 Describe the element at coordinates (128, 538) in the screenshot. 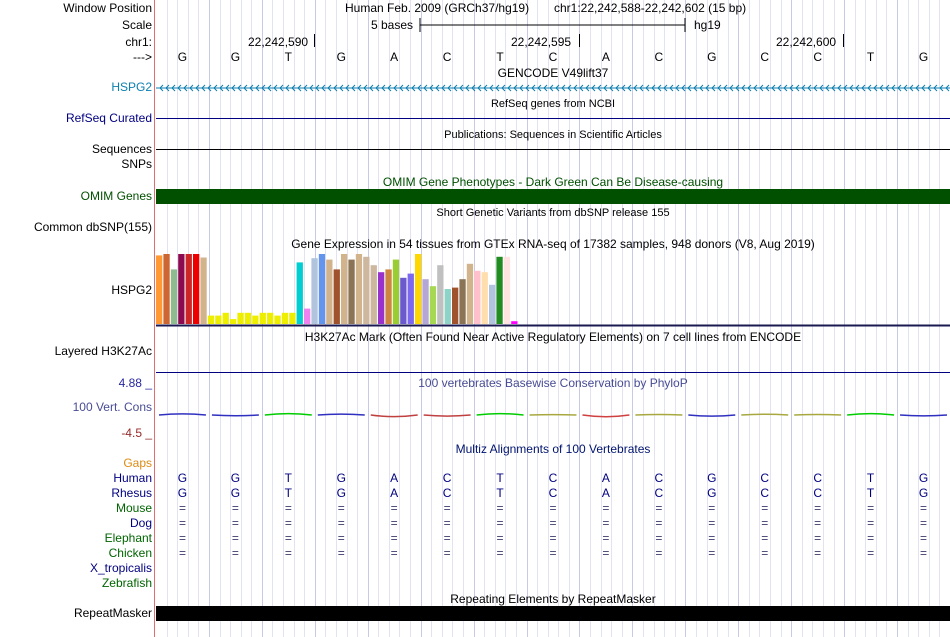

I see `multiz-species-label: Elephant` at that location.